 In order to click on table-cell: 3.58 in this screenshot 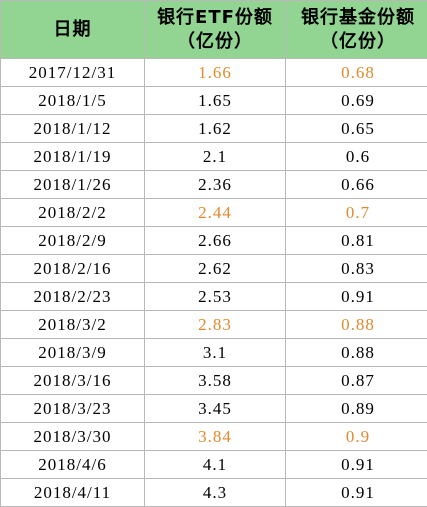, I will do `click(215, 381)`.